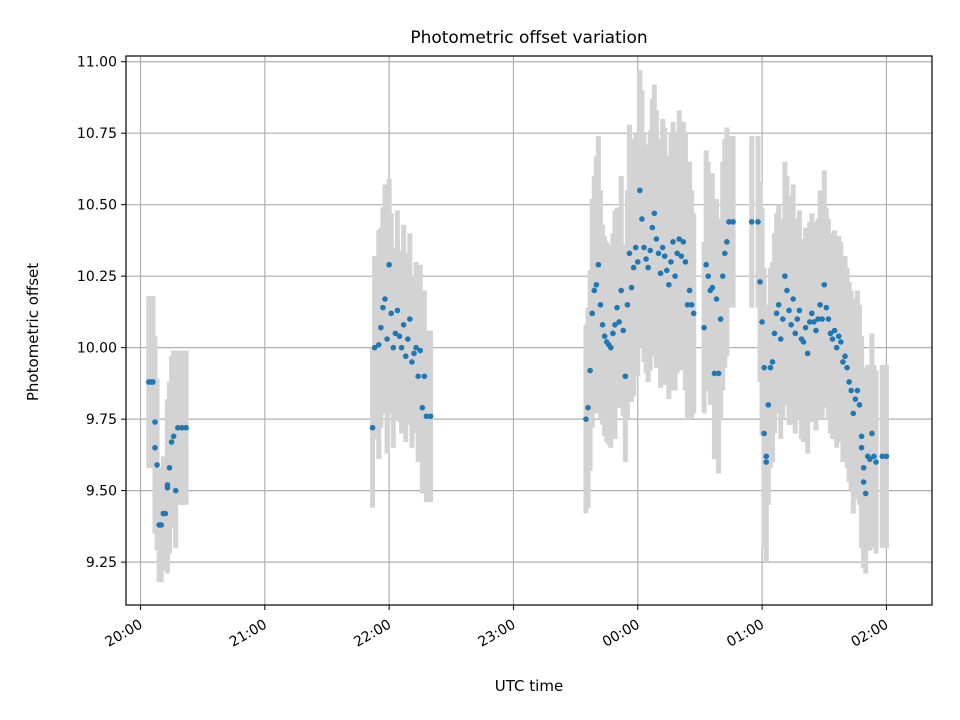 The height and width of the screenshot is (720, 960). Describe the element at coordinates (97, 134) in the screenshot. I see `y-tick-label: 10.75` at that location.